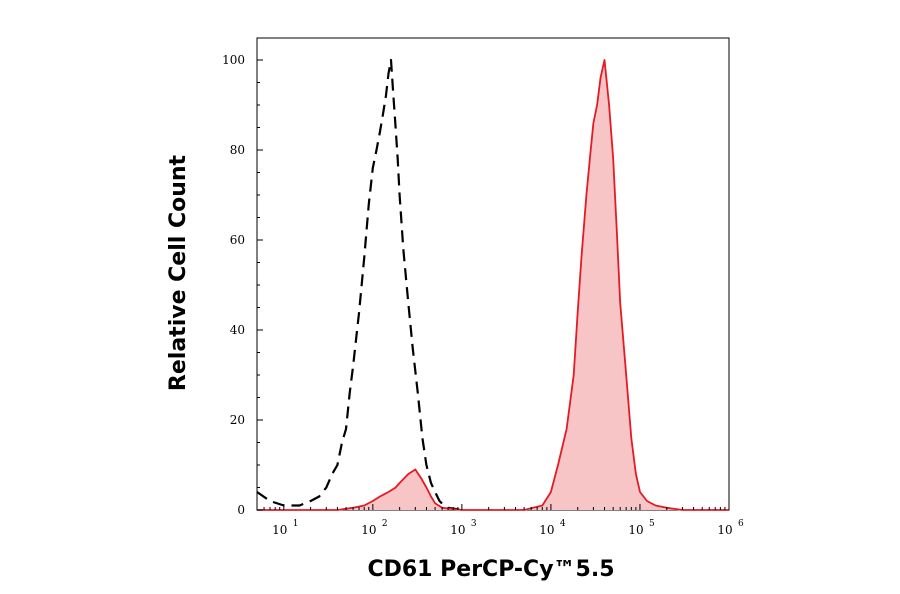  I want to click on y-tick-label: 60, so click(237, 240).